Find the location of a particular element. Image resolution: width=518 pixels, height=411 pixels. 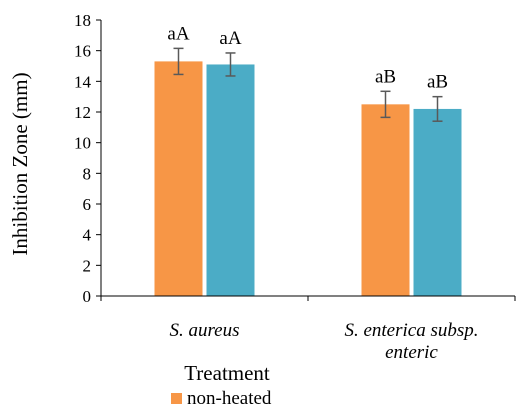

category-label: S. enterica subsp. is located at coordinates (411, 330).